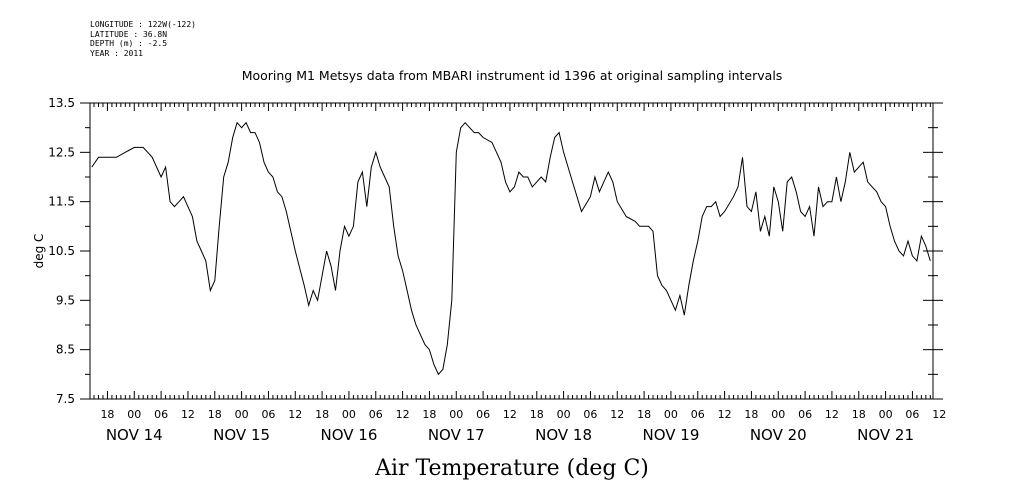 This screenshot has height=504, width=1009. What do you see at coordinates (456, 435) in the screenshot?
I see `x-day-label: NOV 17` at bounding box center [456, 435].